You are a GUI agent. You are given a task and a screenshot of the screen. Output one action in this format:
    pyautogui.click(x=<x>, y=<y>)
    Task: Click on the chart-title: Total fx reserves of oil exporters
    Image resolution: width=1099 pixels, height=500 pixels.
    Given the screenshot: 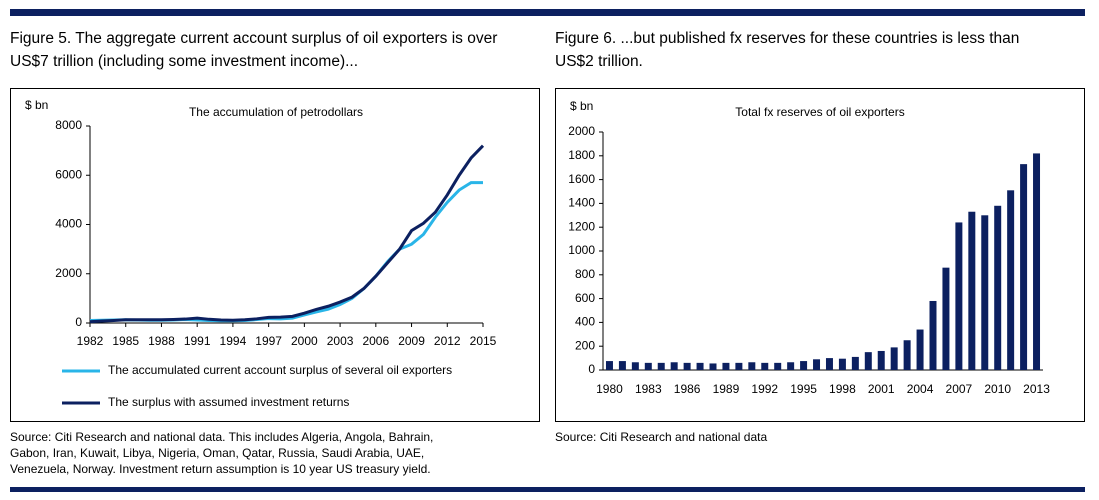 What is the action you would take?
    pyautogui.click(x=819, y=112)
    